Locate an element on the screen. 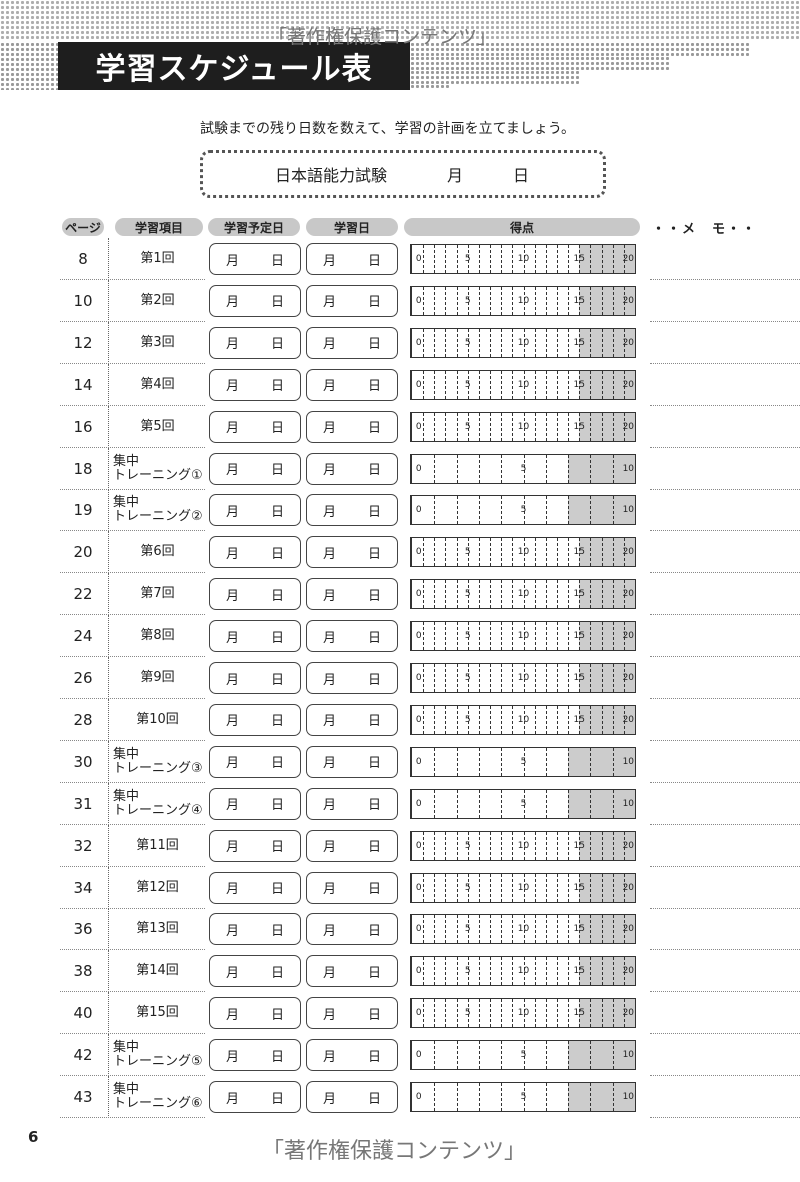 This screenshot has width=800, height=1182. page-ref: 19 is located at coordinates (83, 510).